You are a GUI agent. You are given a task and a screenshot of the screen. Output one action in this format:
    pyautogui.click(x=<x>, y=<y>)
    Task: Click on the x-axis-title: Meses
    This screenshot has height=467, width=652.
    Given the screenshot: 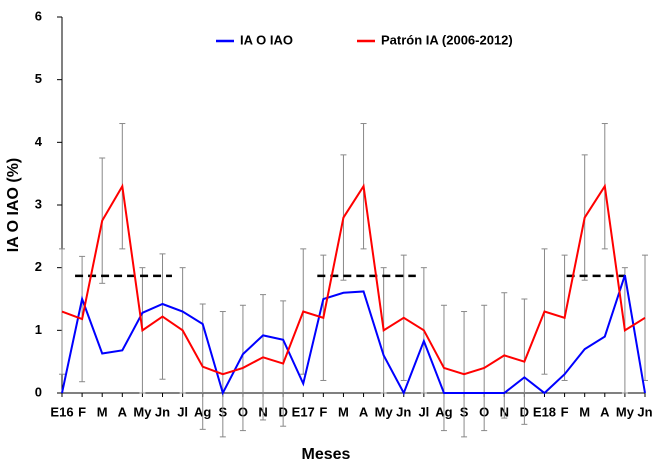 What is the action you would take?
    pyautogui.click(x=326, y=454)
    